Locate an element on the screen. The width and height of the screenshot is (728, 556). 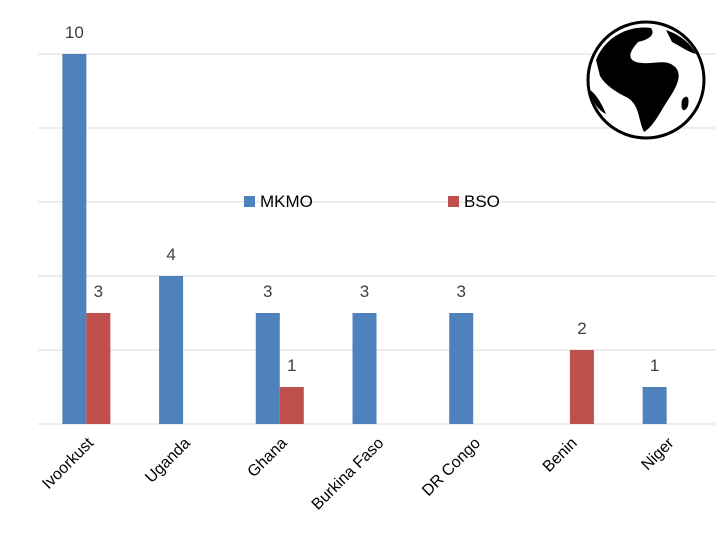
data-label: 10 is located at coordinates (74, 32).